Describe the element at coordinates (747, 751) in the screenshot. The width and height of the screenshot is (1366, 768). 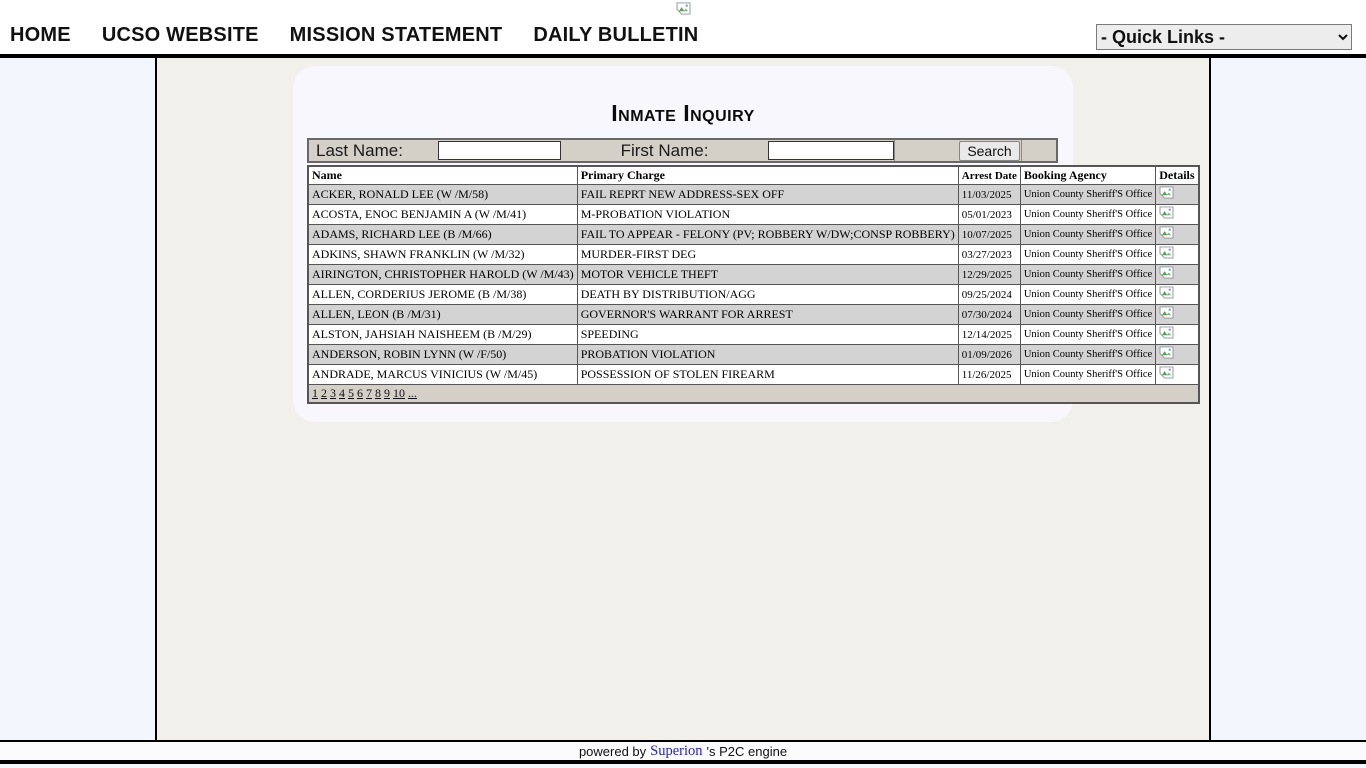
I see `footer-suffix-text: 's P2C engine` at that location.